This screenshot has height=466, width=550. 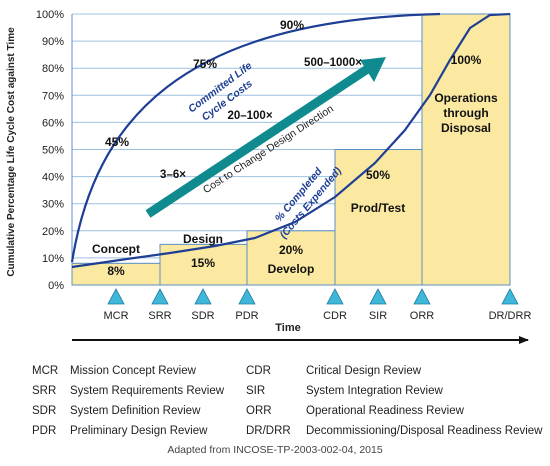 I want to click on milestone-label: ORR, so click(x=422, y=316).